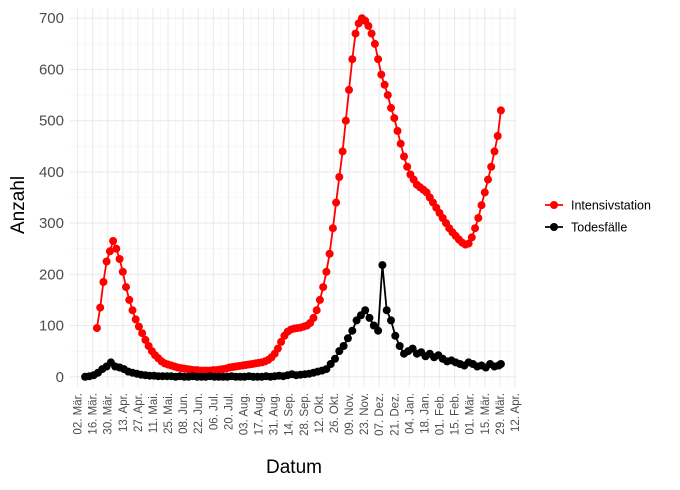  I want to click on y-tick-label: 400, so click(51, 172).